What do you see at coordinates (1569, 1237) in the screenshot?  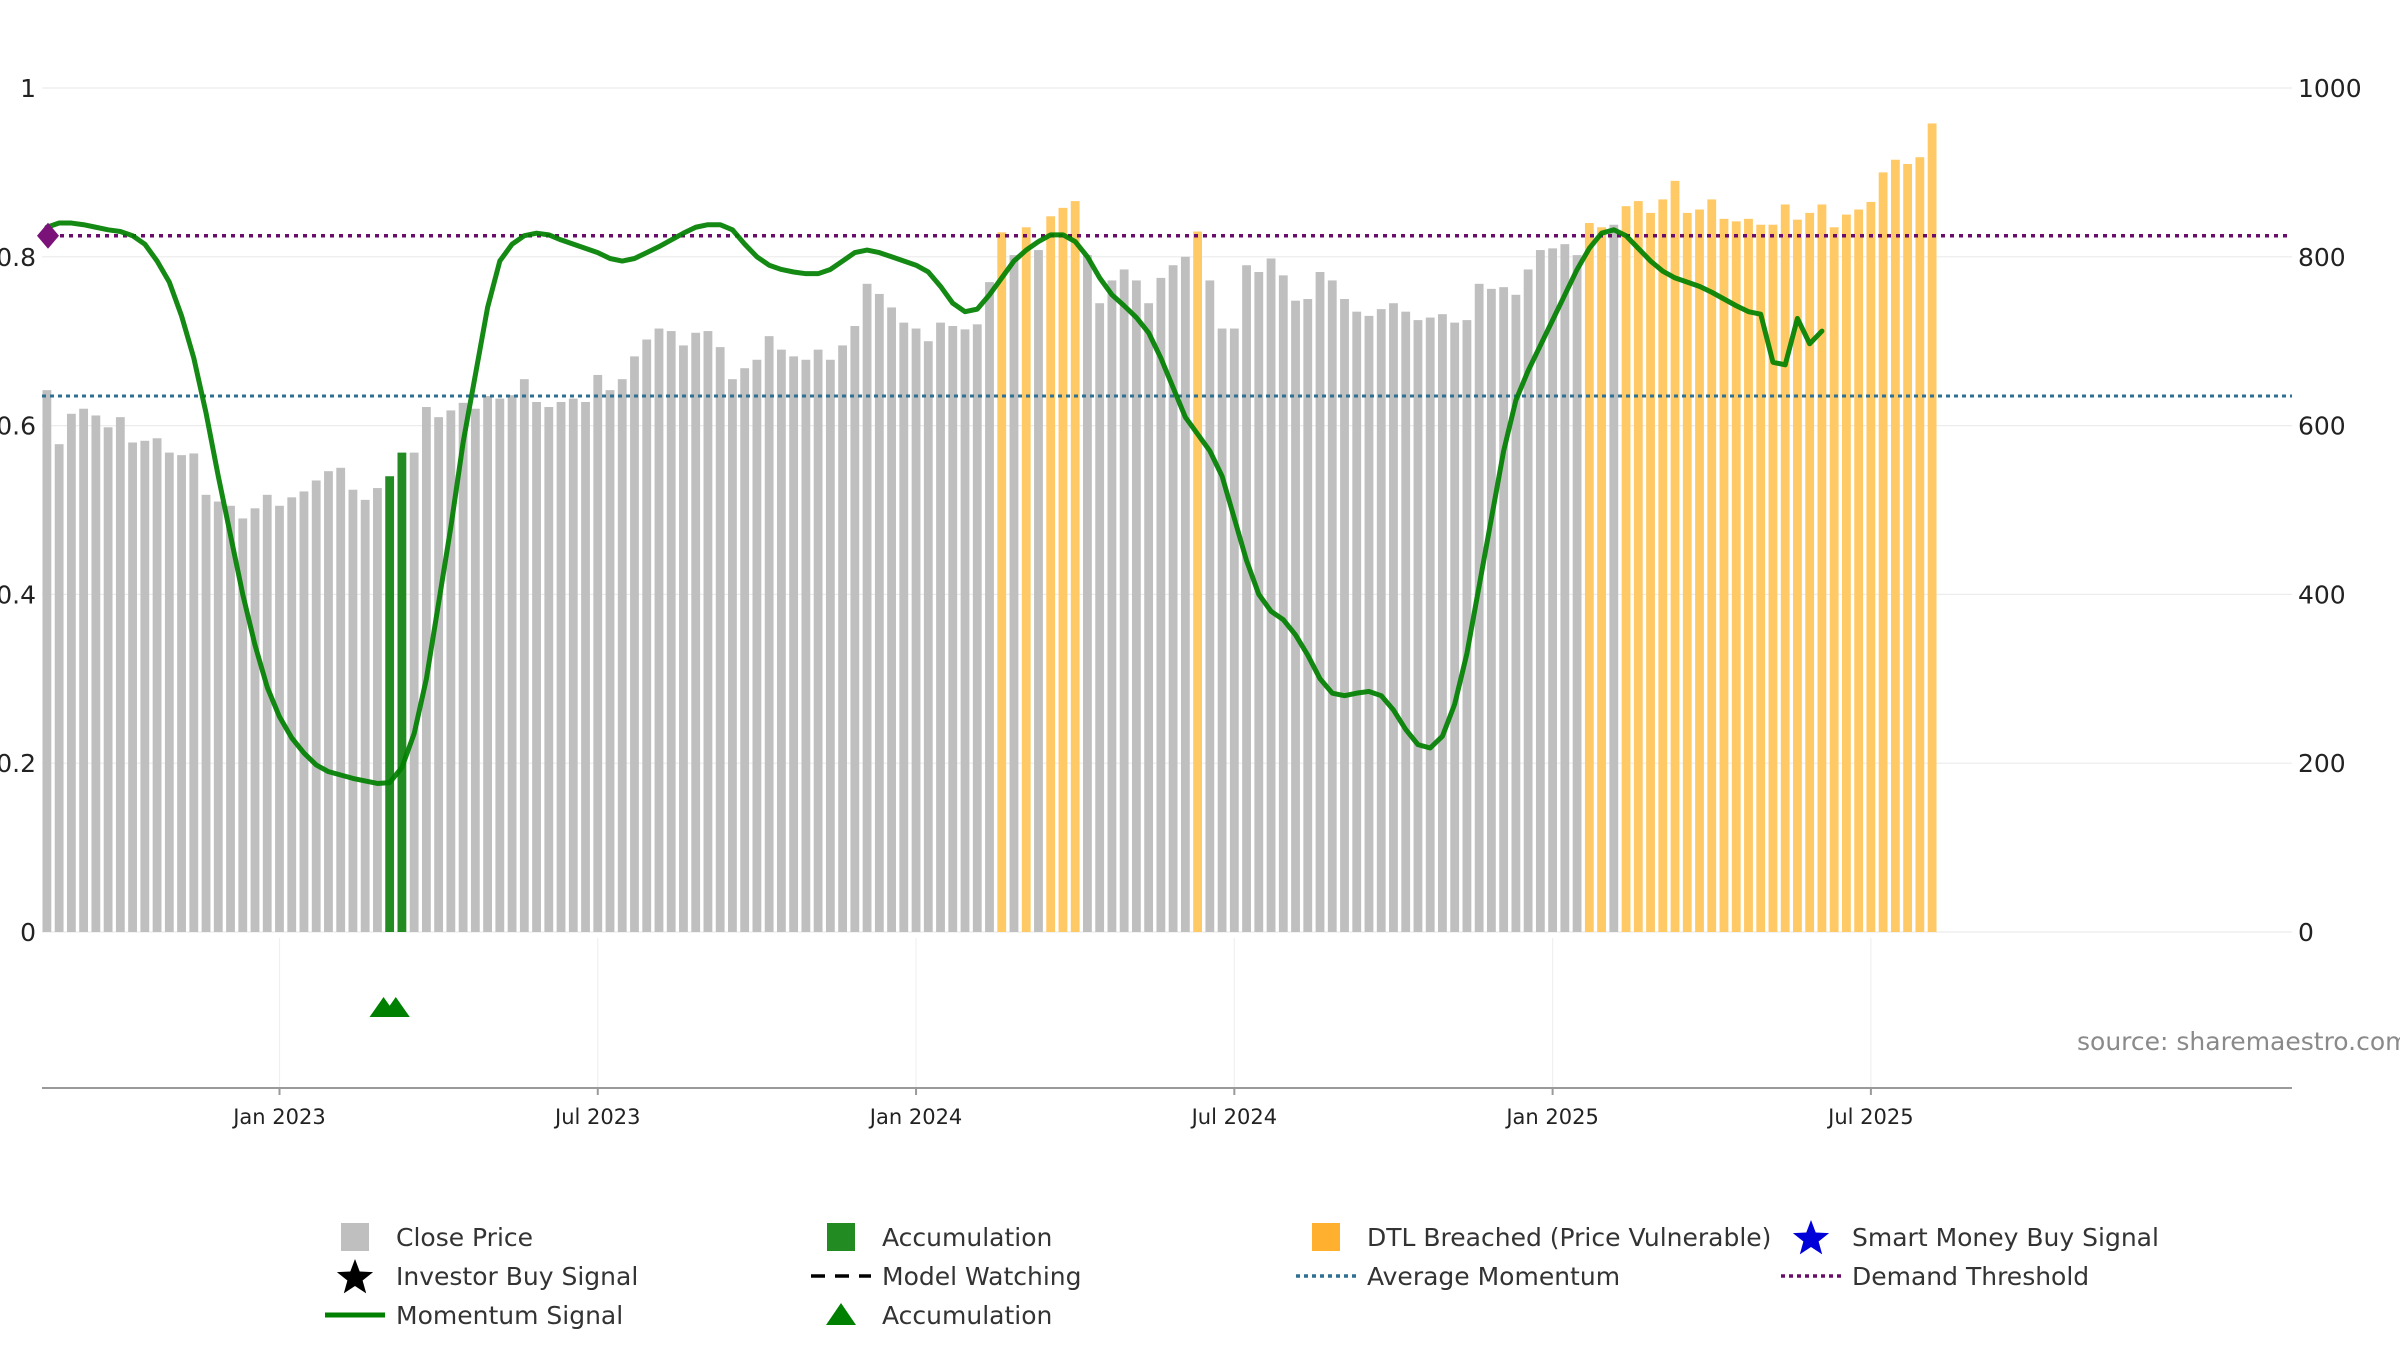 I see `dtl-breached-label: DTL Breached (Price Vulnerable)` at bounding box center [1569, 1237].